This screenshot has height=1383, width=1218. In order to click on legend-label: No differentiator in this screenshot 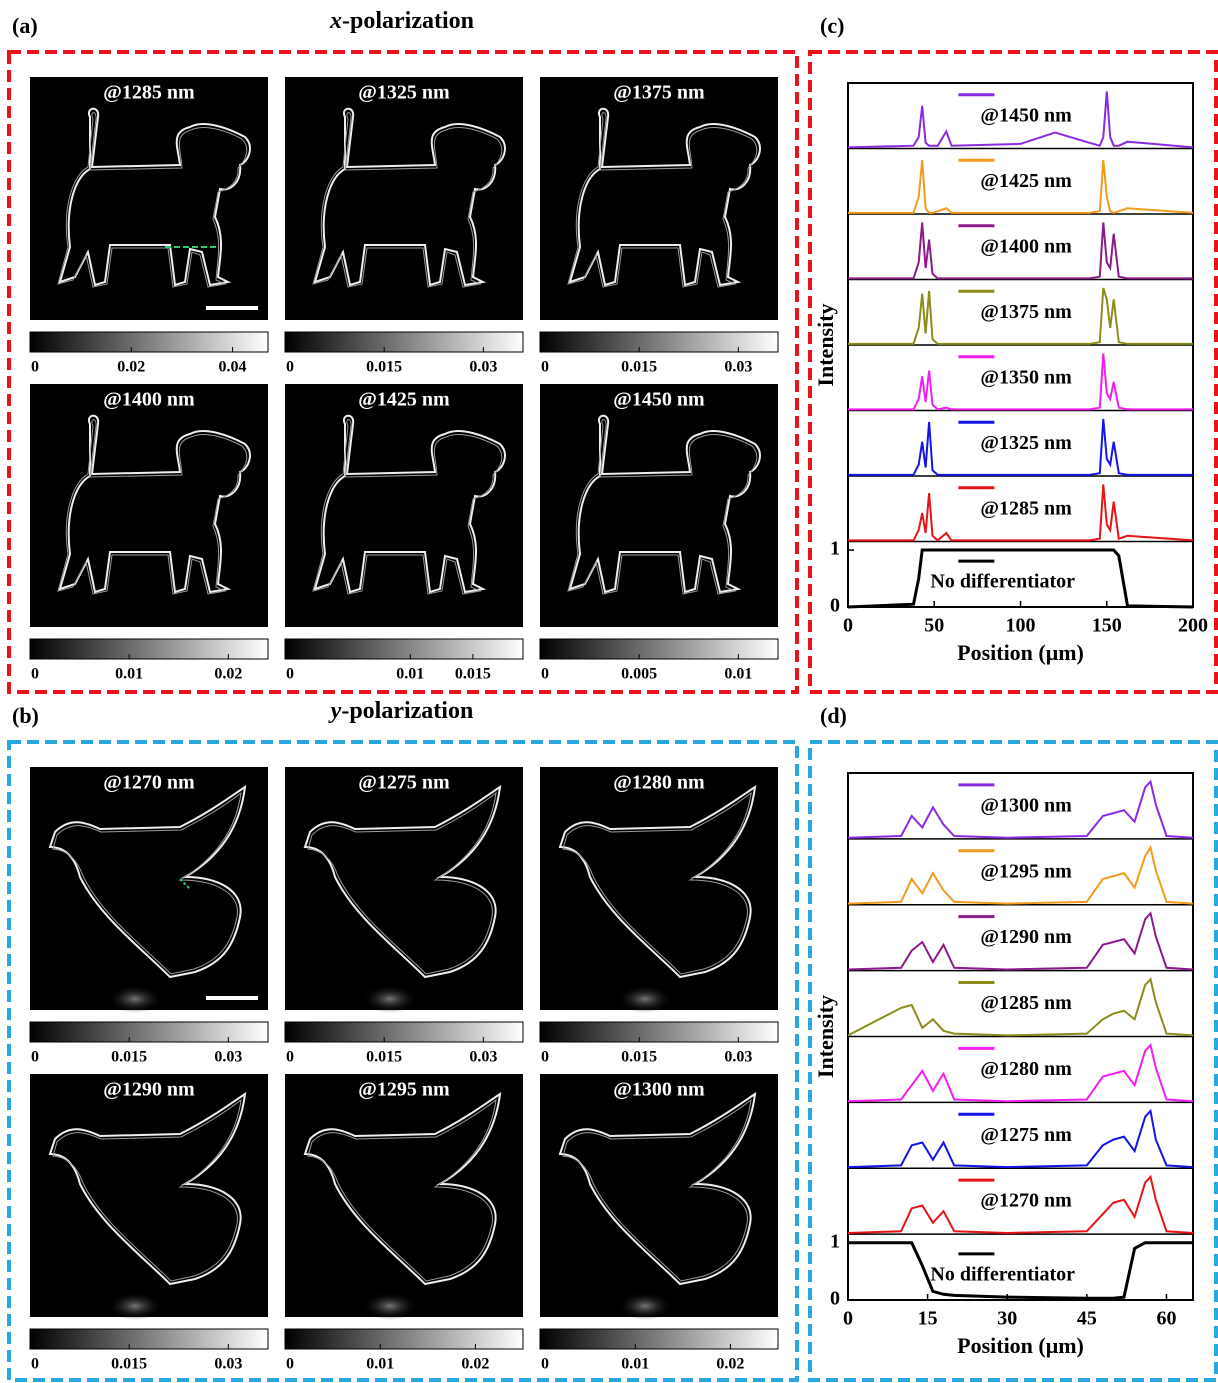, I will do `click(1002, 582)`.